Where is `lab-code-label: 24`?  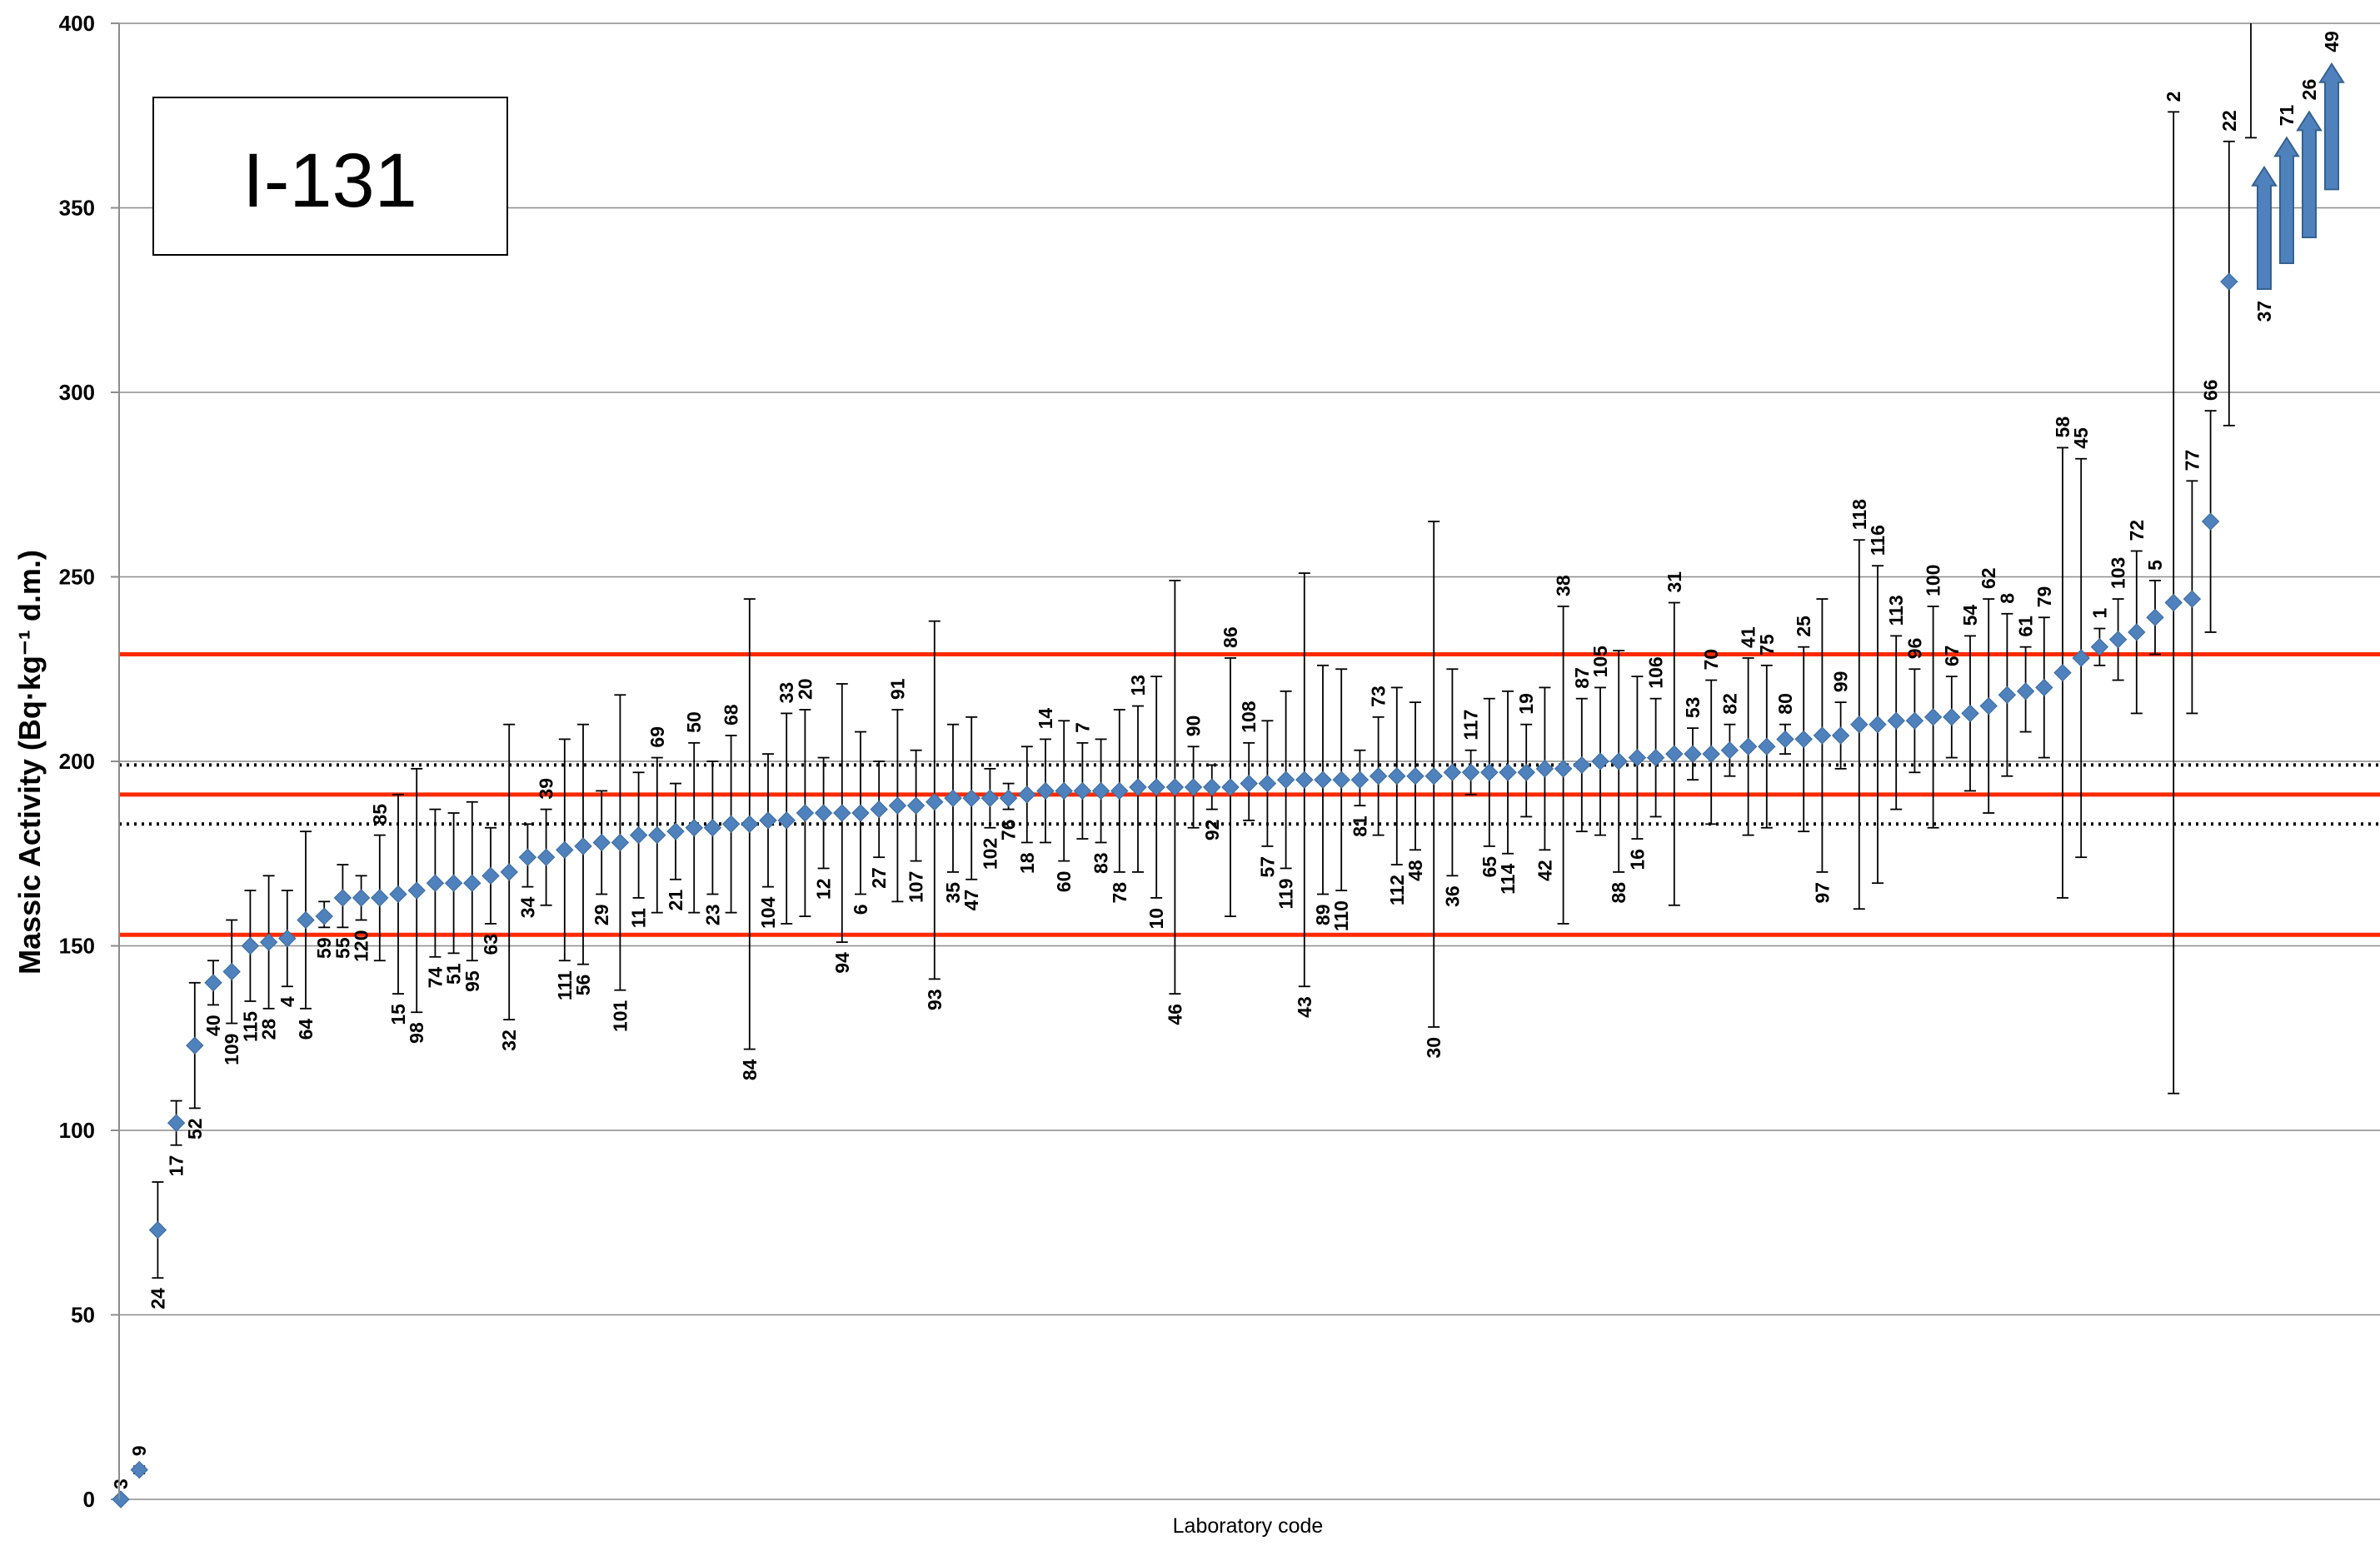
lab-code-label: 24 is located at coordinates (157, 1298).